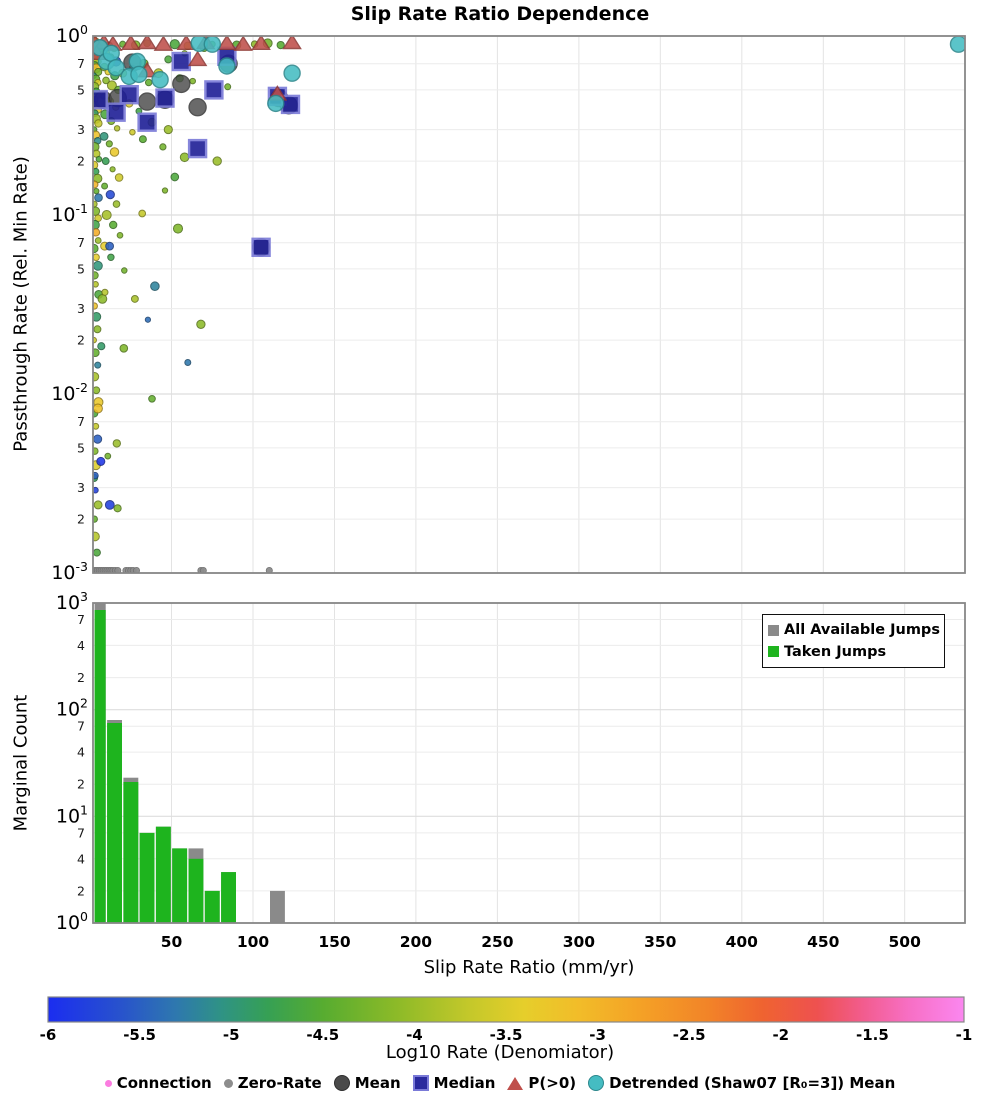 The width and height of the screenshot is (1000, 1100). Describe the element at coordinates (69, 392) in the screenshot. I see `svg-text: 10-2` at that location.